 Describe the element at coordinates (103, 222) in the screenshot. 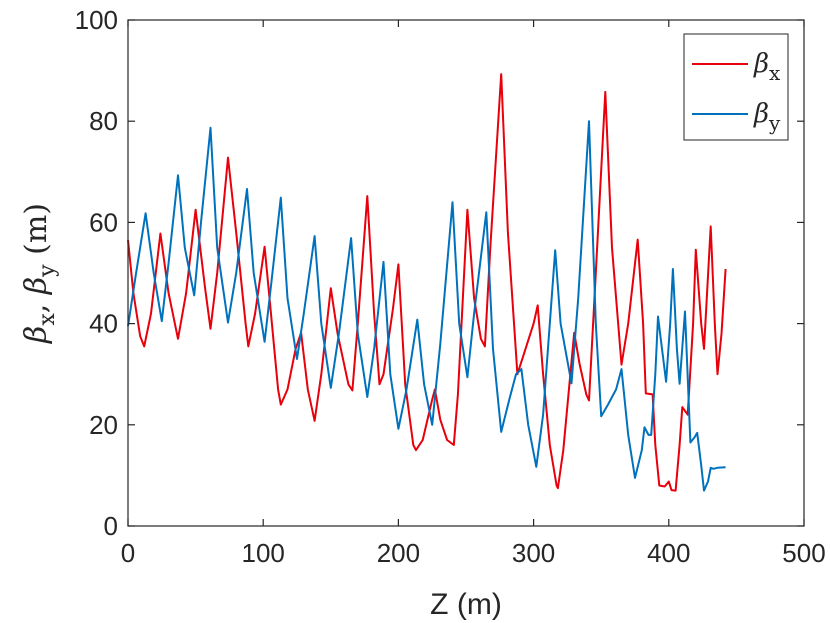

I see `y-tick-label: 60` at that location.